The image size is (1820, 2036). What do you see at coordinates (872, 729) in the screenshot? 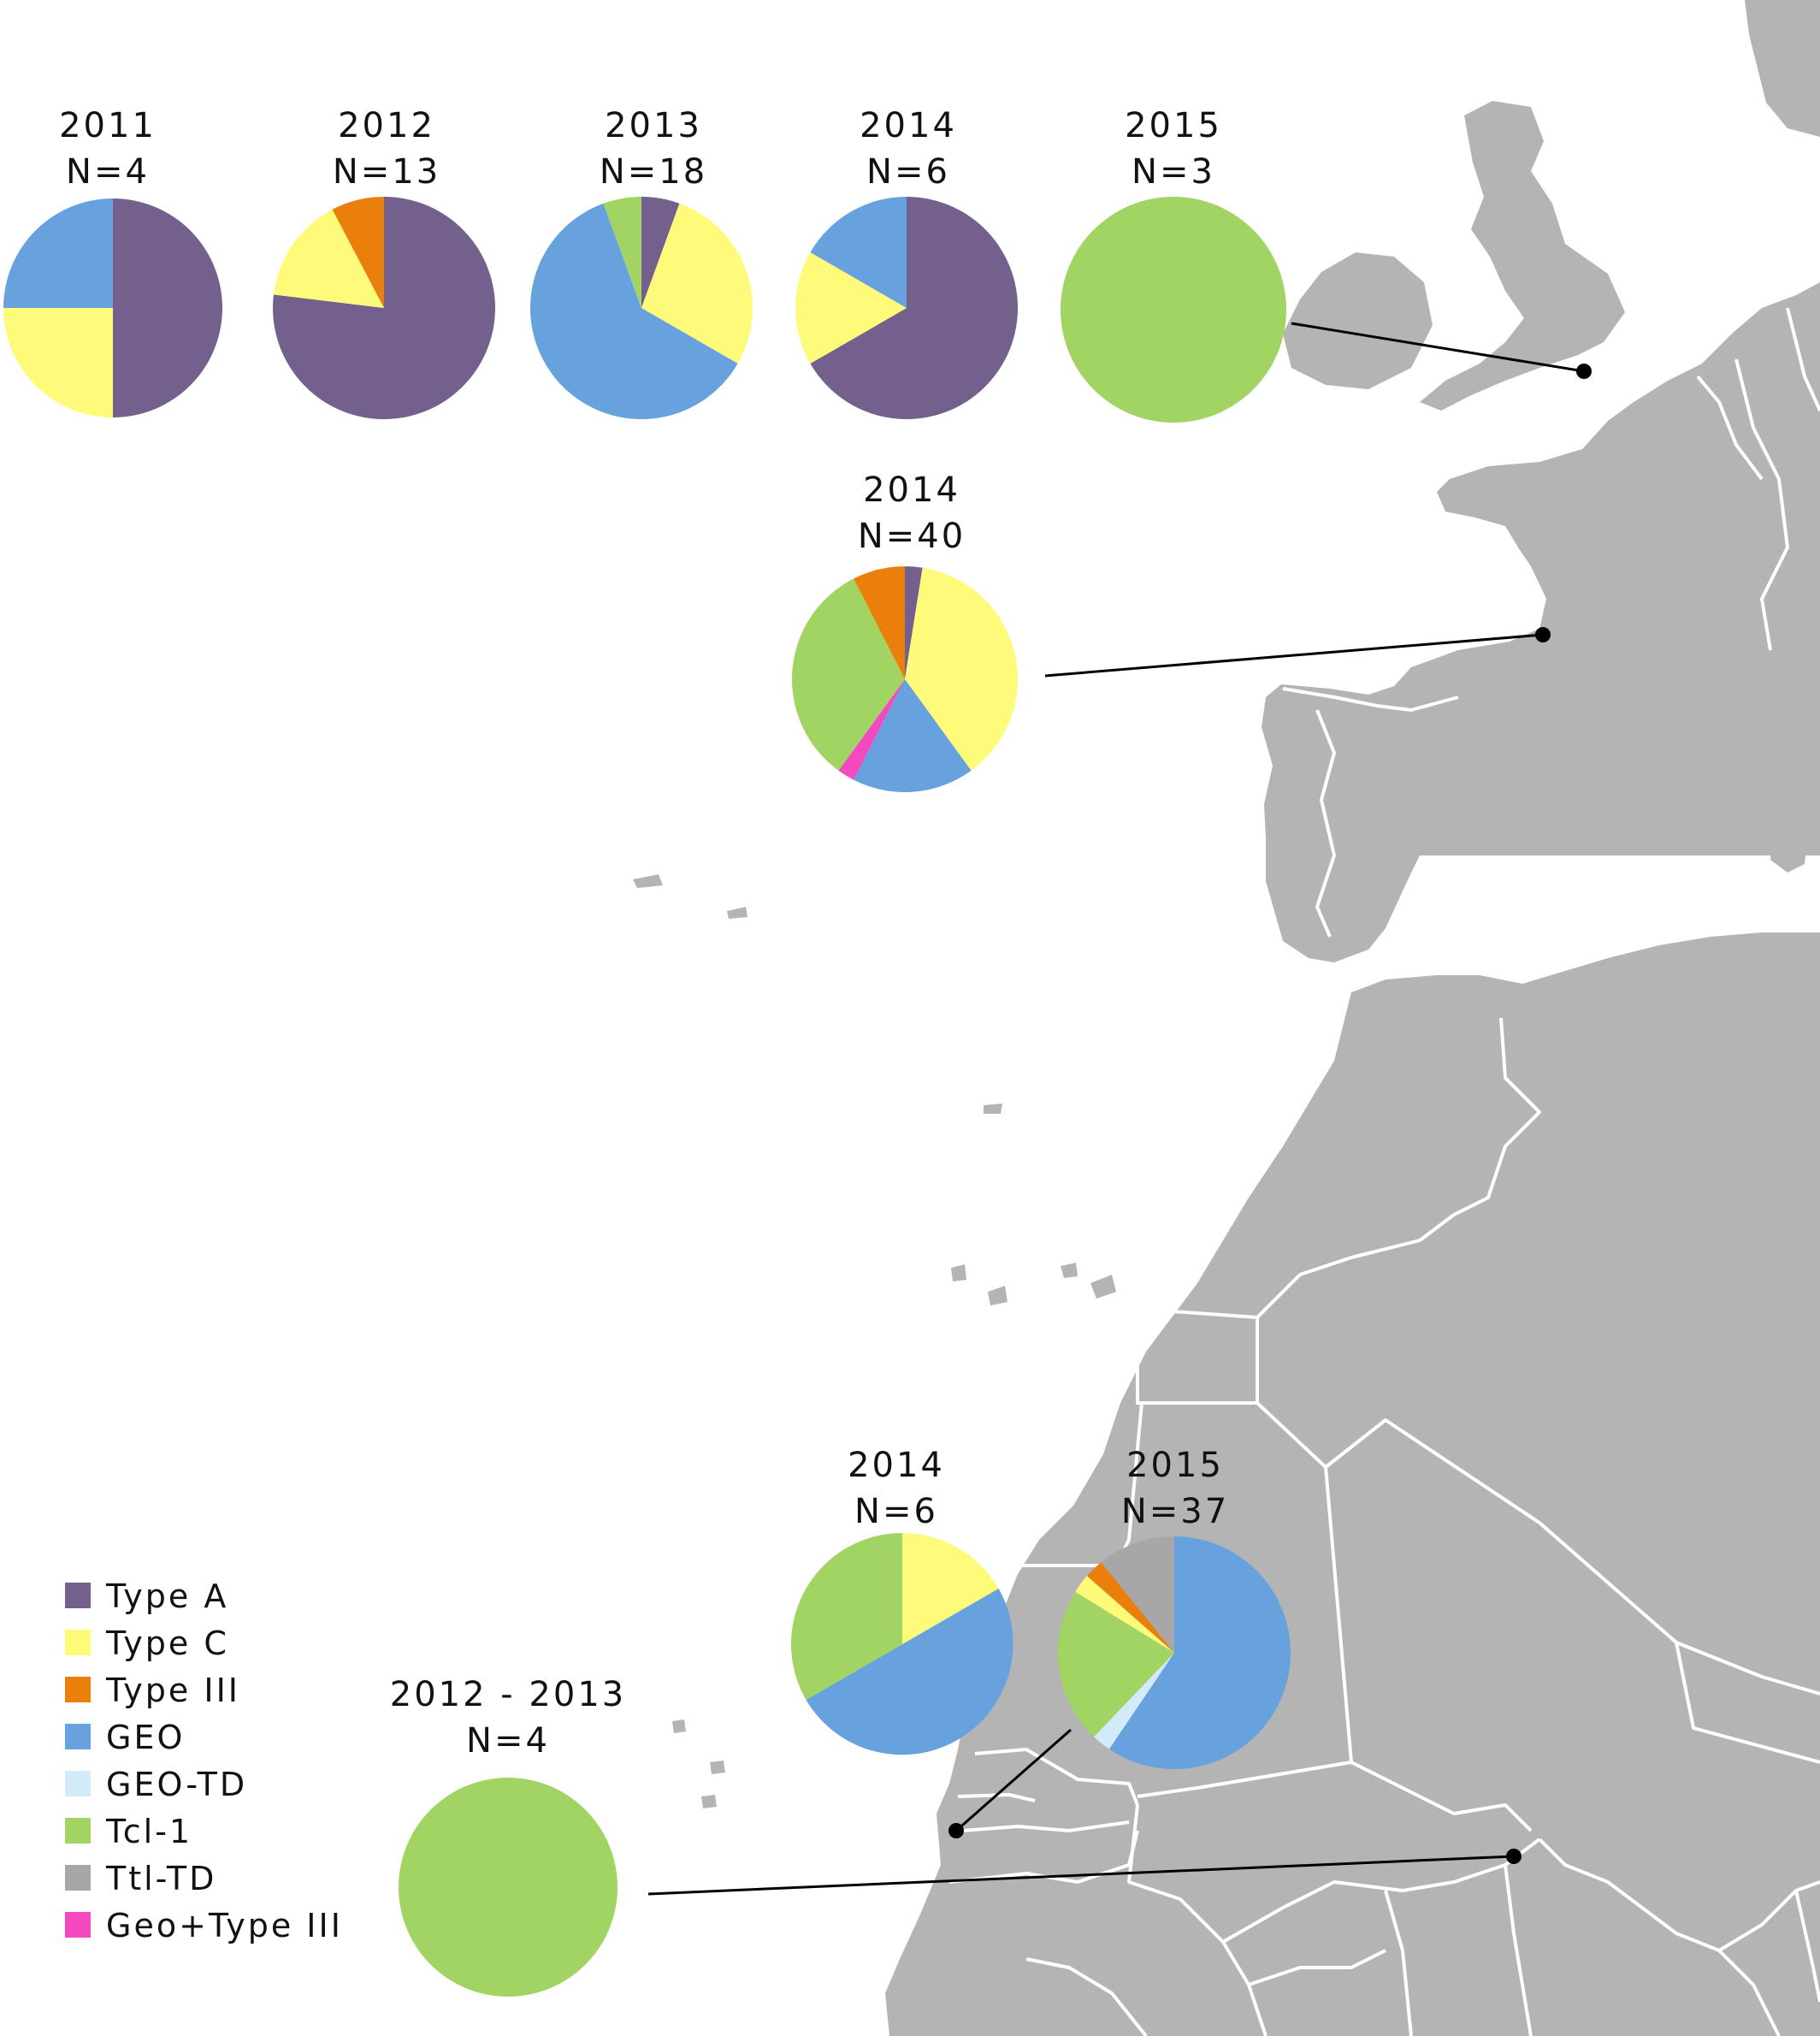
I see `pie-slice-geo-type-iii` at bounding box center [872, 729].